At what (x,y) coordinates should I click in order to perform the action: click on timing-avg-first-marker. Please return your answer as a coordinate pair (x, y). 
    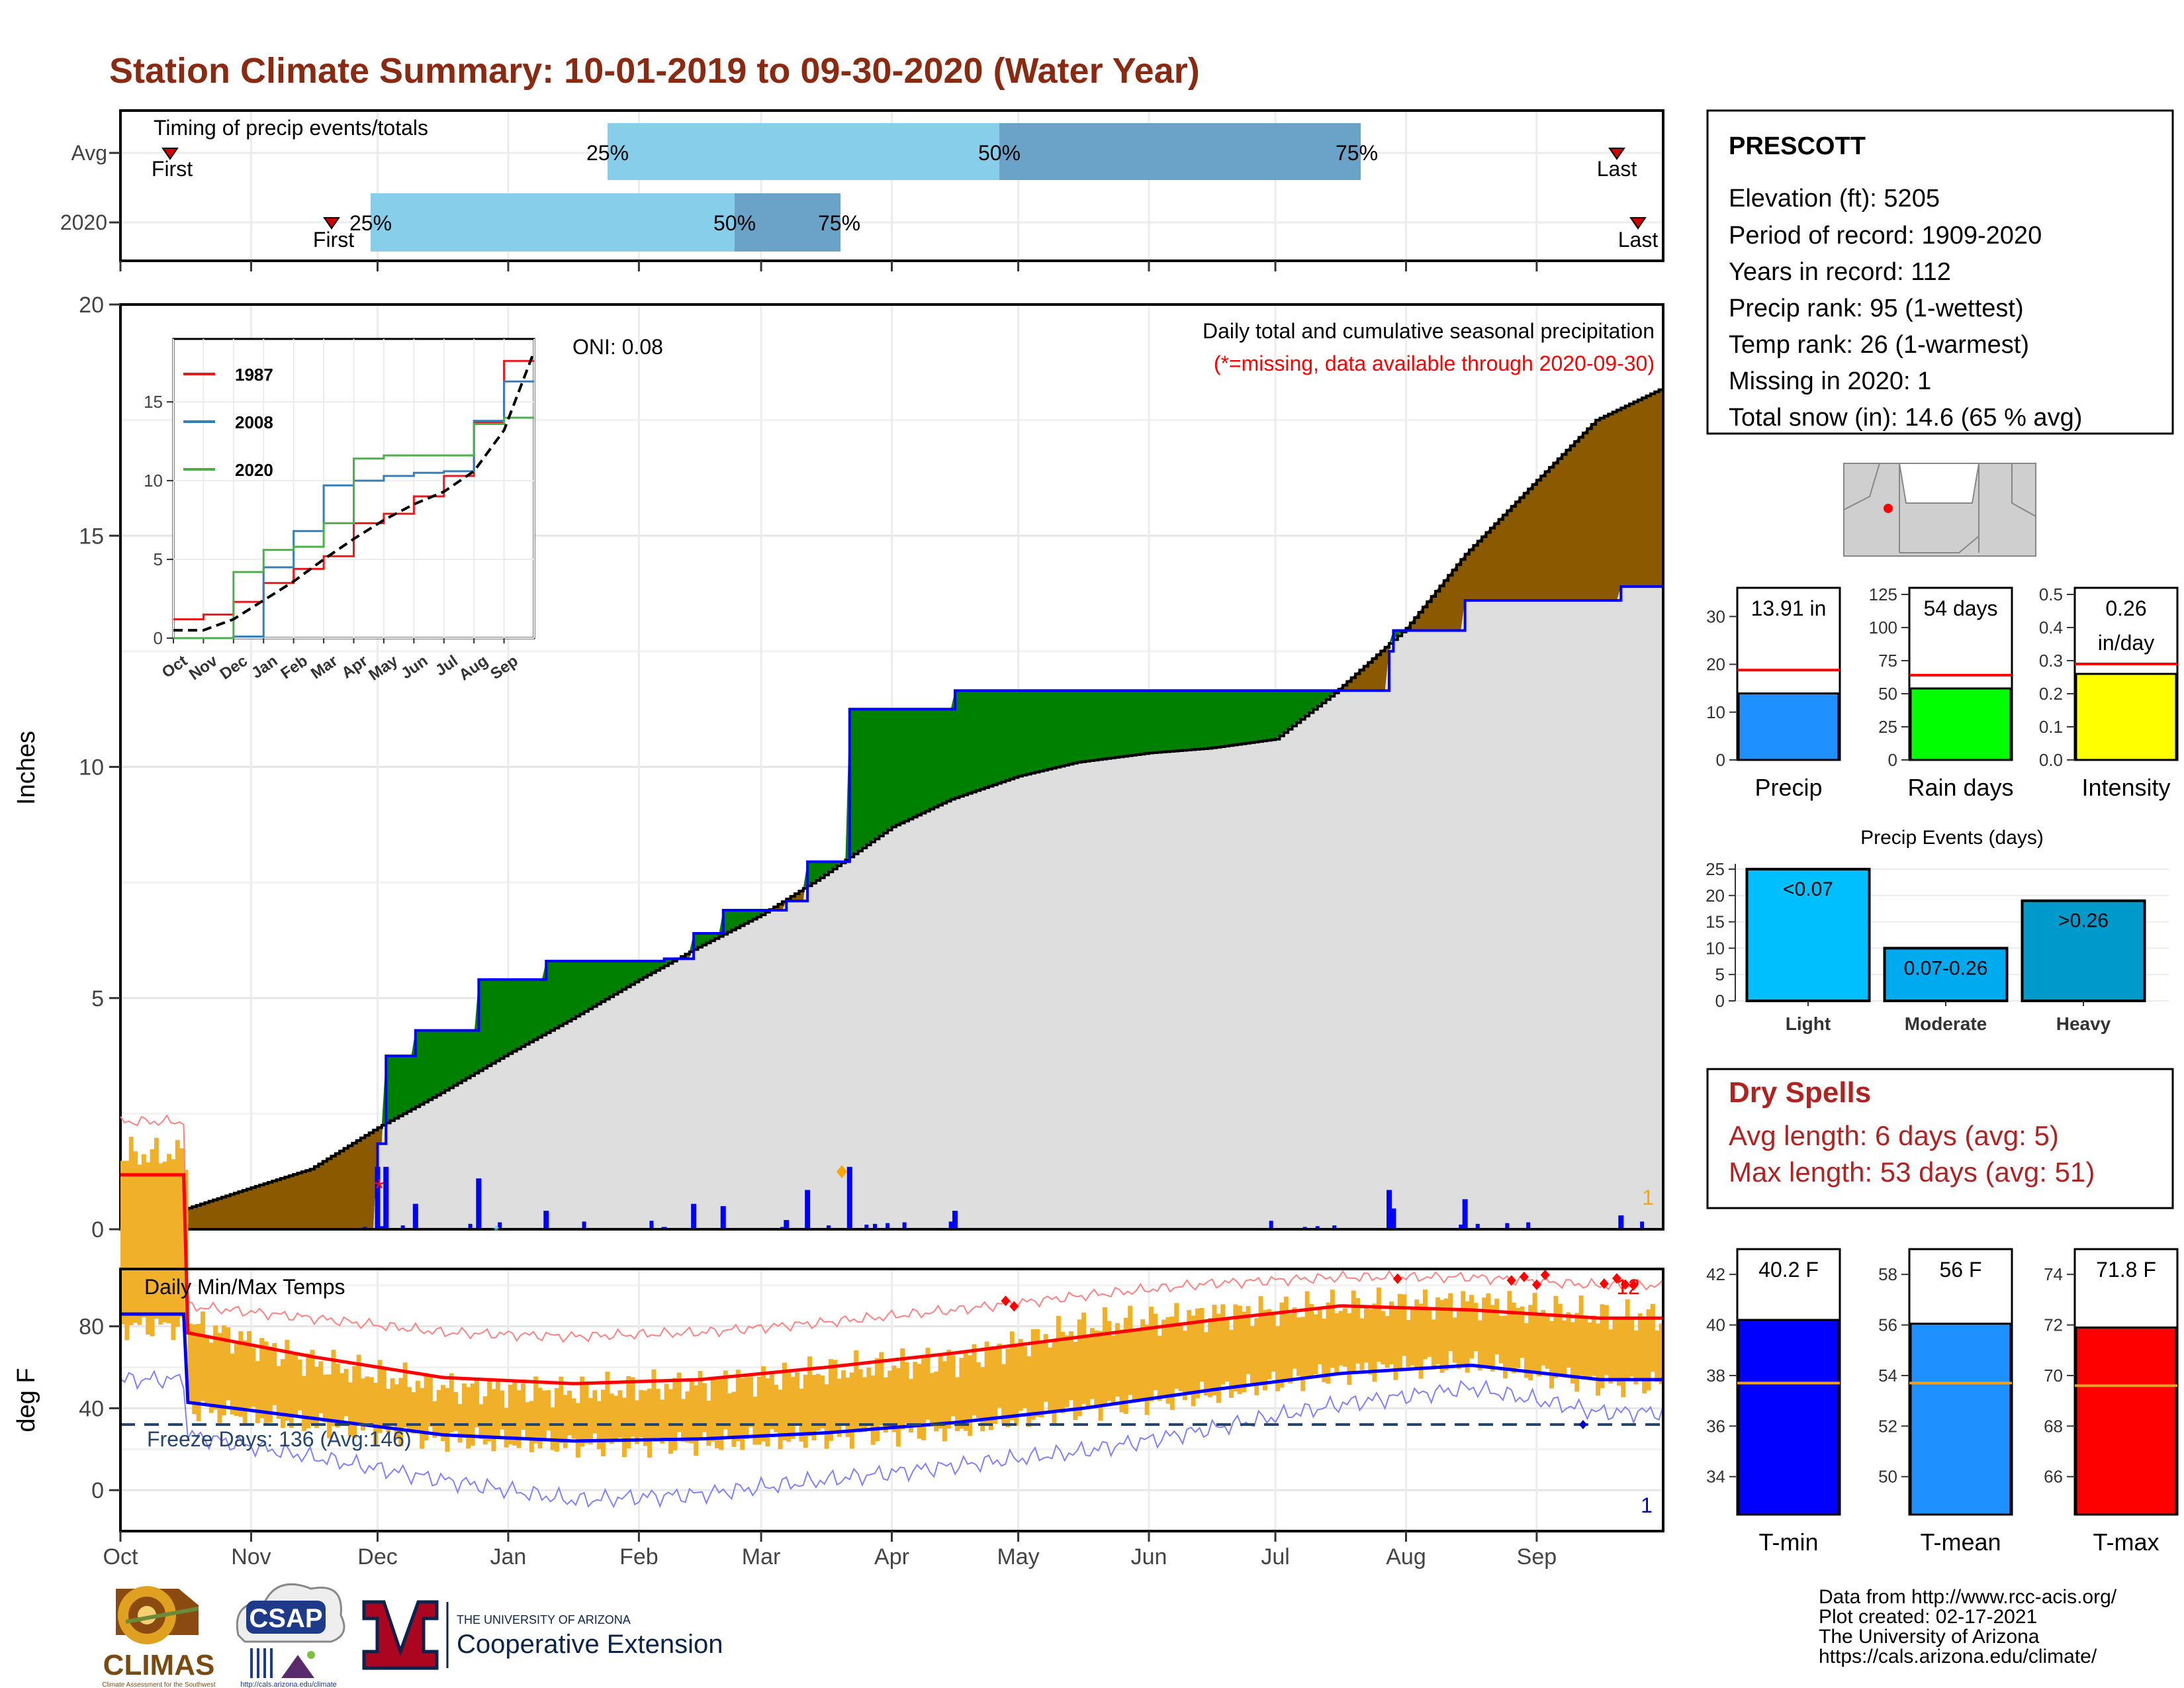
    Looking at the image, I should click on (170, 154).